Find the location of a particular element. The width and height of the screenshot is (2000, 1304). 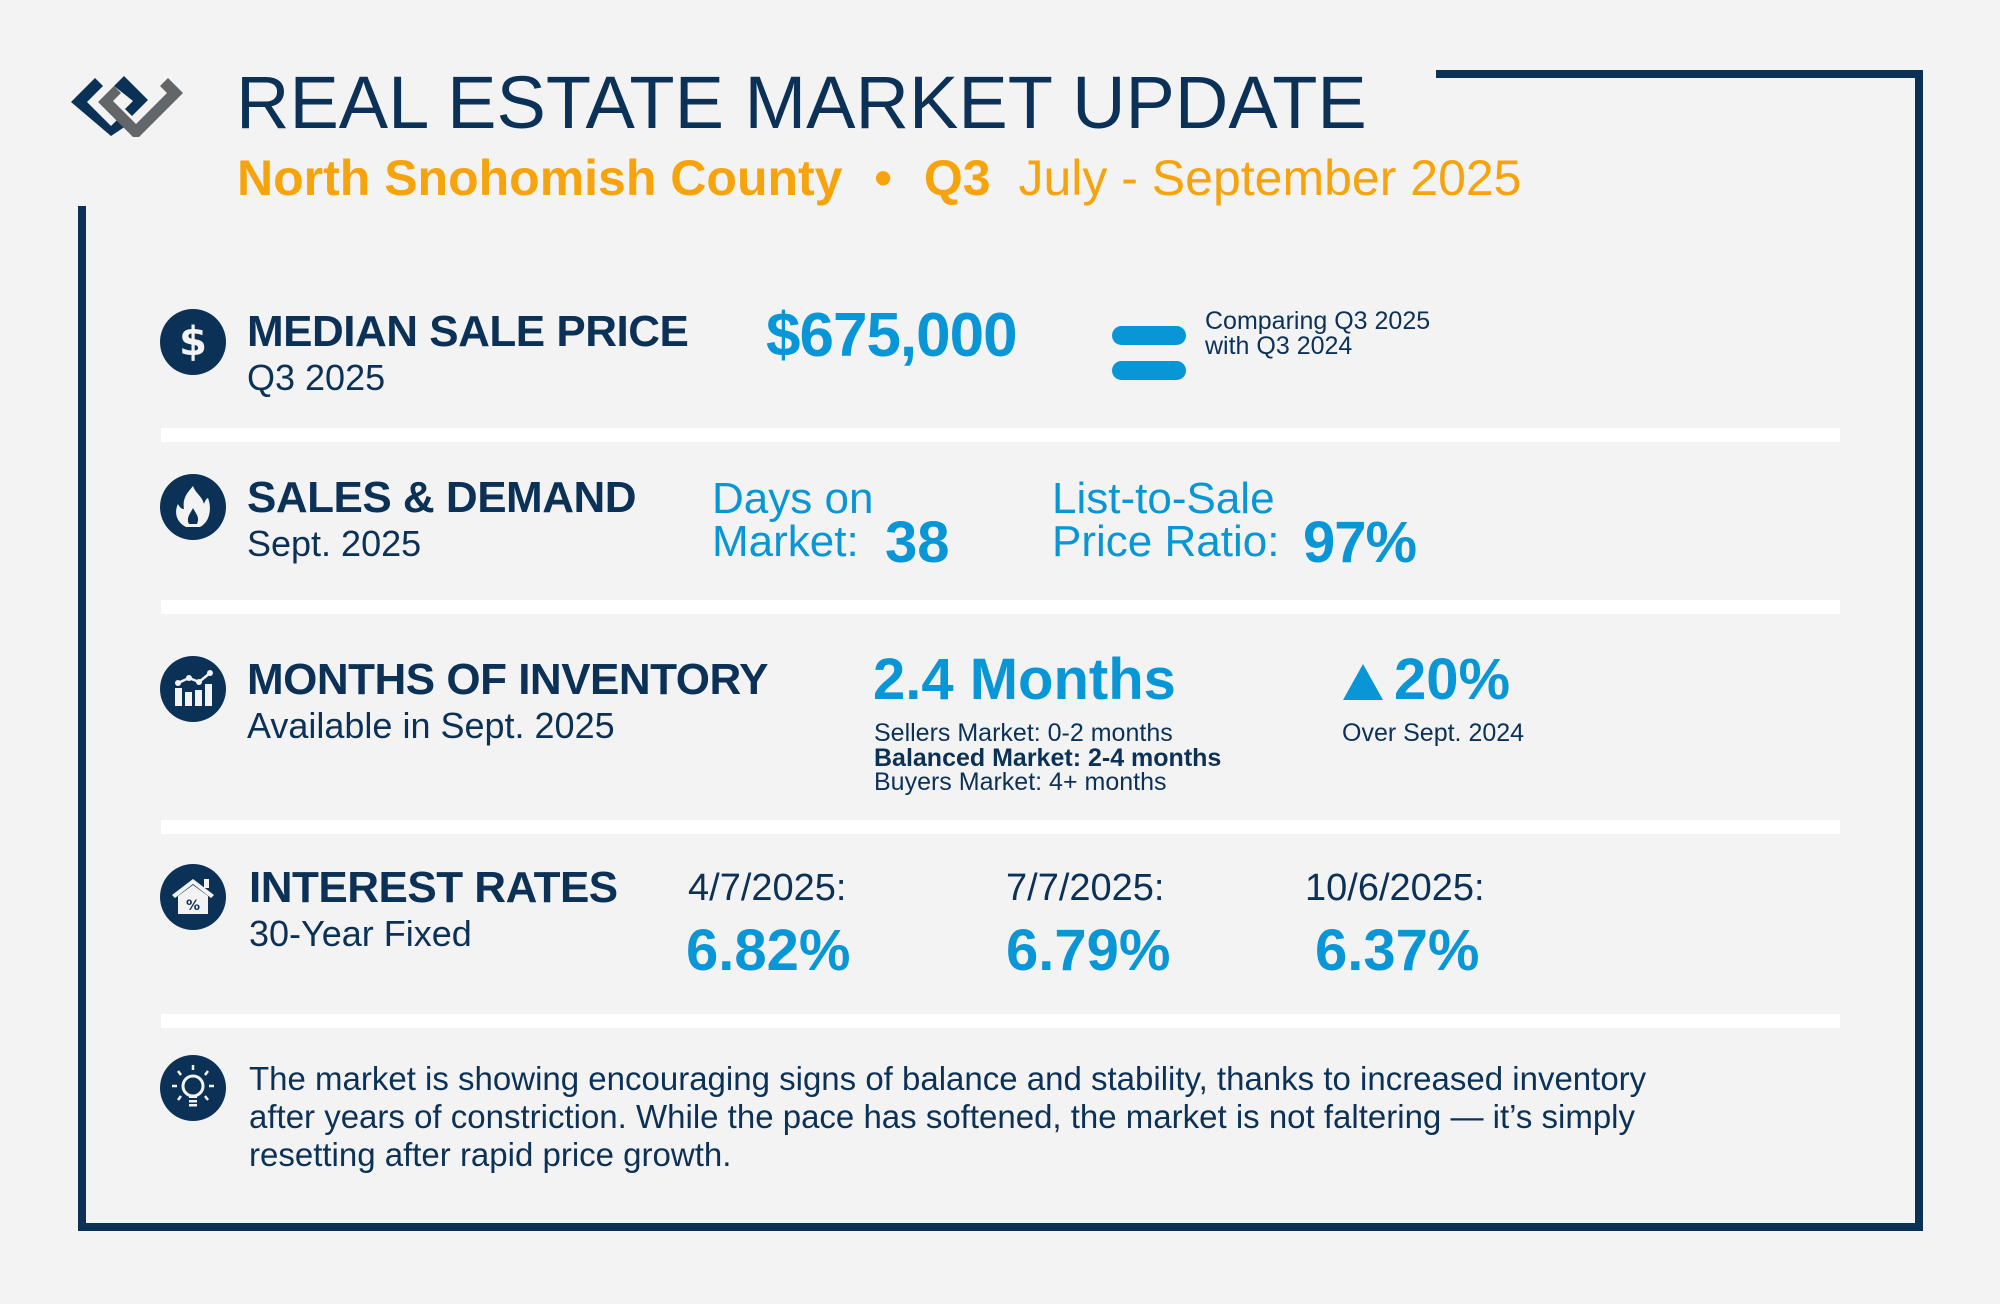

list-to-sale-label-2: Price Ratio: is located at coordinates (1166, 541).